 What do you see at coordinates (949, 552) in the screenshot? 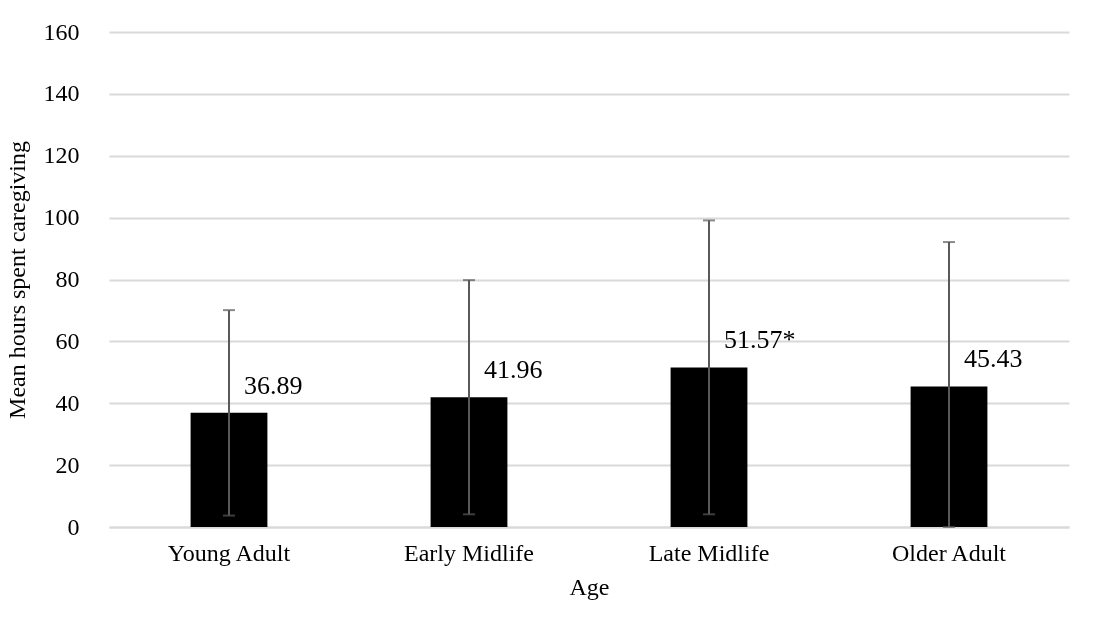
I see `x-tick-label: Older Adult` at bounding box center [949, 552].